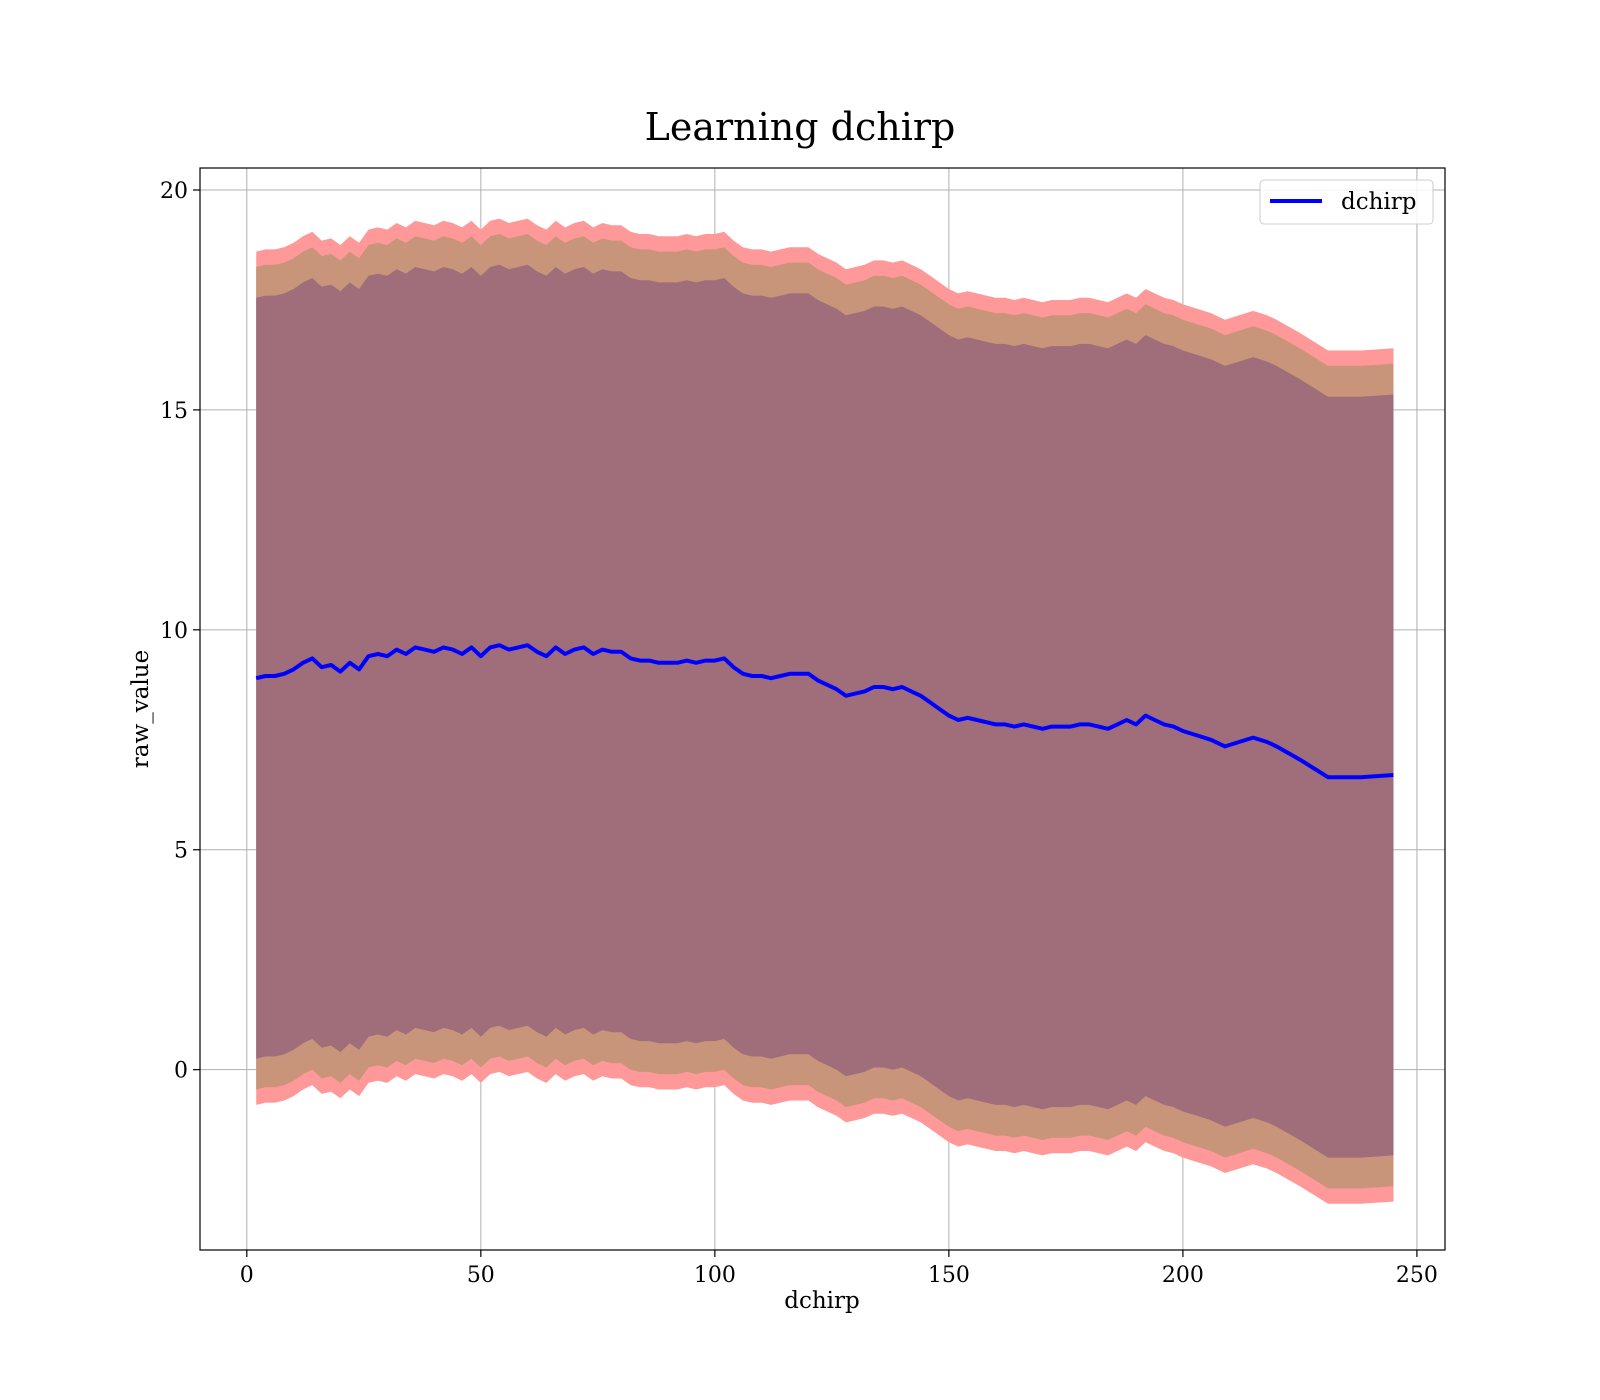 Image resolution: width=1600 pixels, height=1400 pixels. What do you see at coordinates (174, 191) in the screenshot?
I see `y-tick-label: 20` at bounding box center [174, 191].